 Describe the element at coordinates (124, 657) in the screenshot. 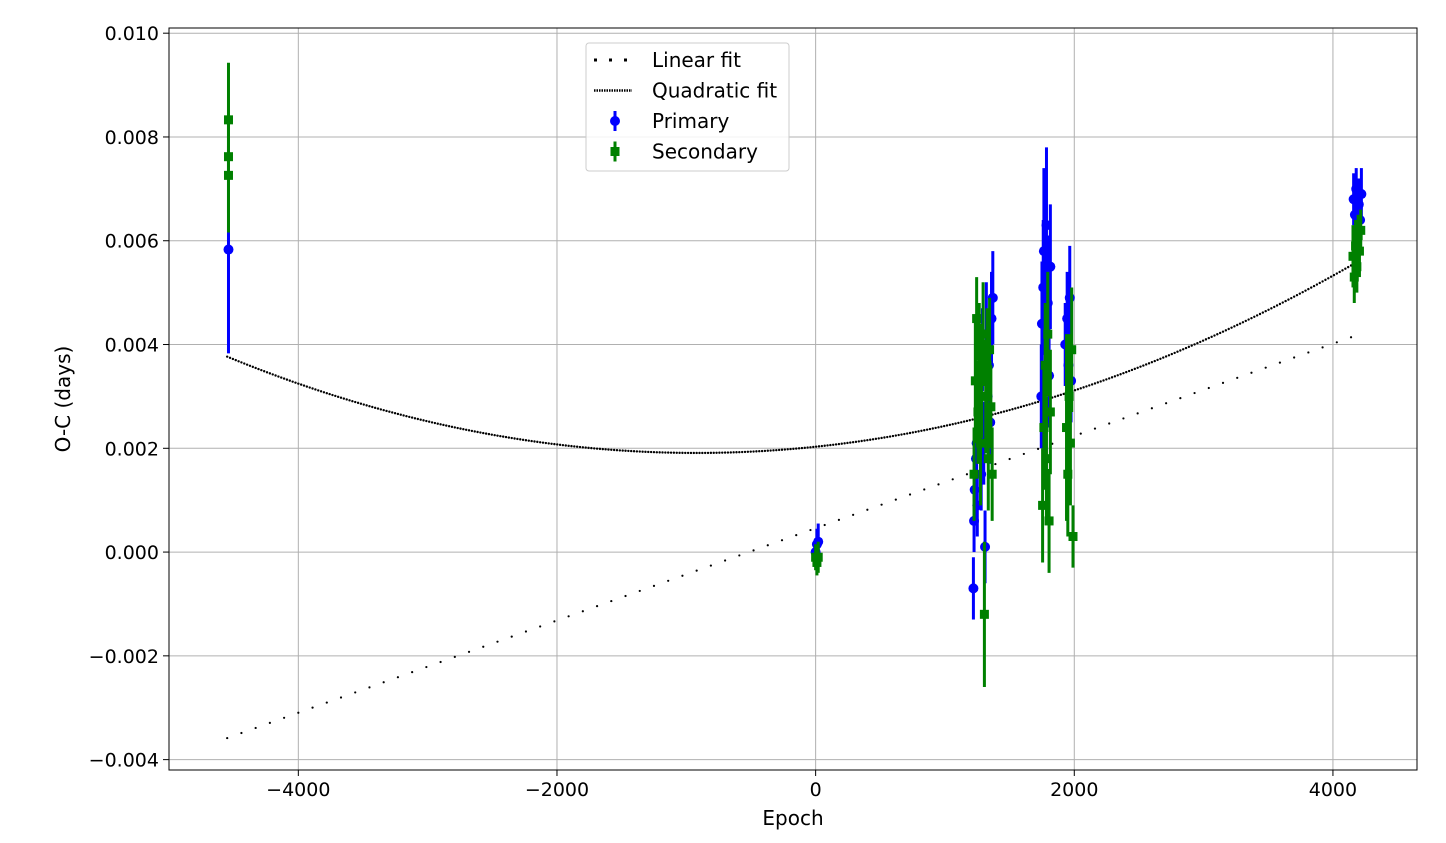

I see `y-tick-label: −0.002` at that location.